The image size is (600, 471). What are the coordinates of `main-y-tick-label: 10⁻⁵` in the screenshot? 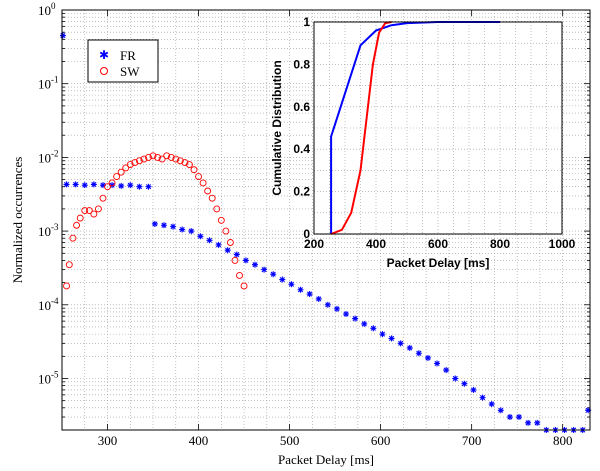 It's located at (48, 377).